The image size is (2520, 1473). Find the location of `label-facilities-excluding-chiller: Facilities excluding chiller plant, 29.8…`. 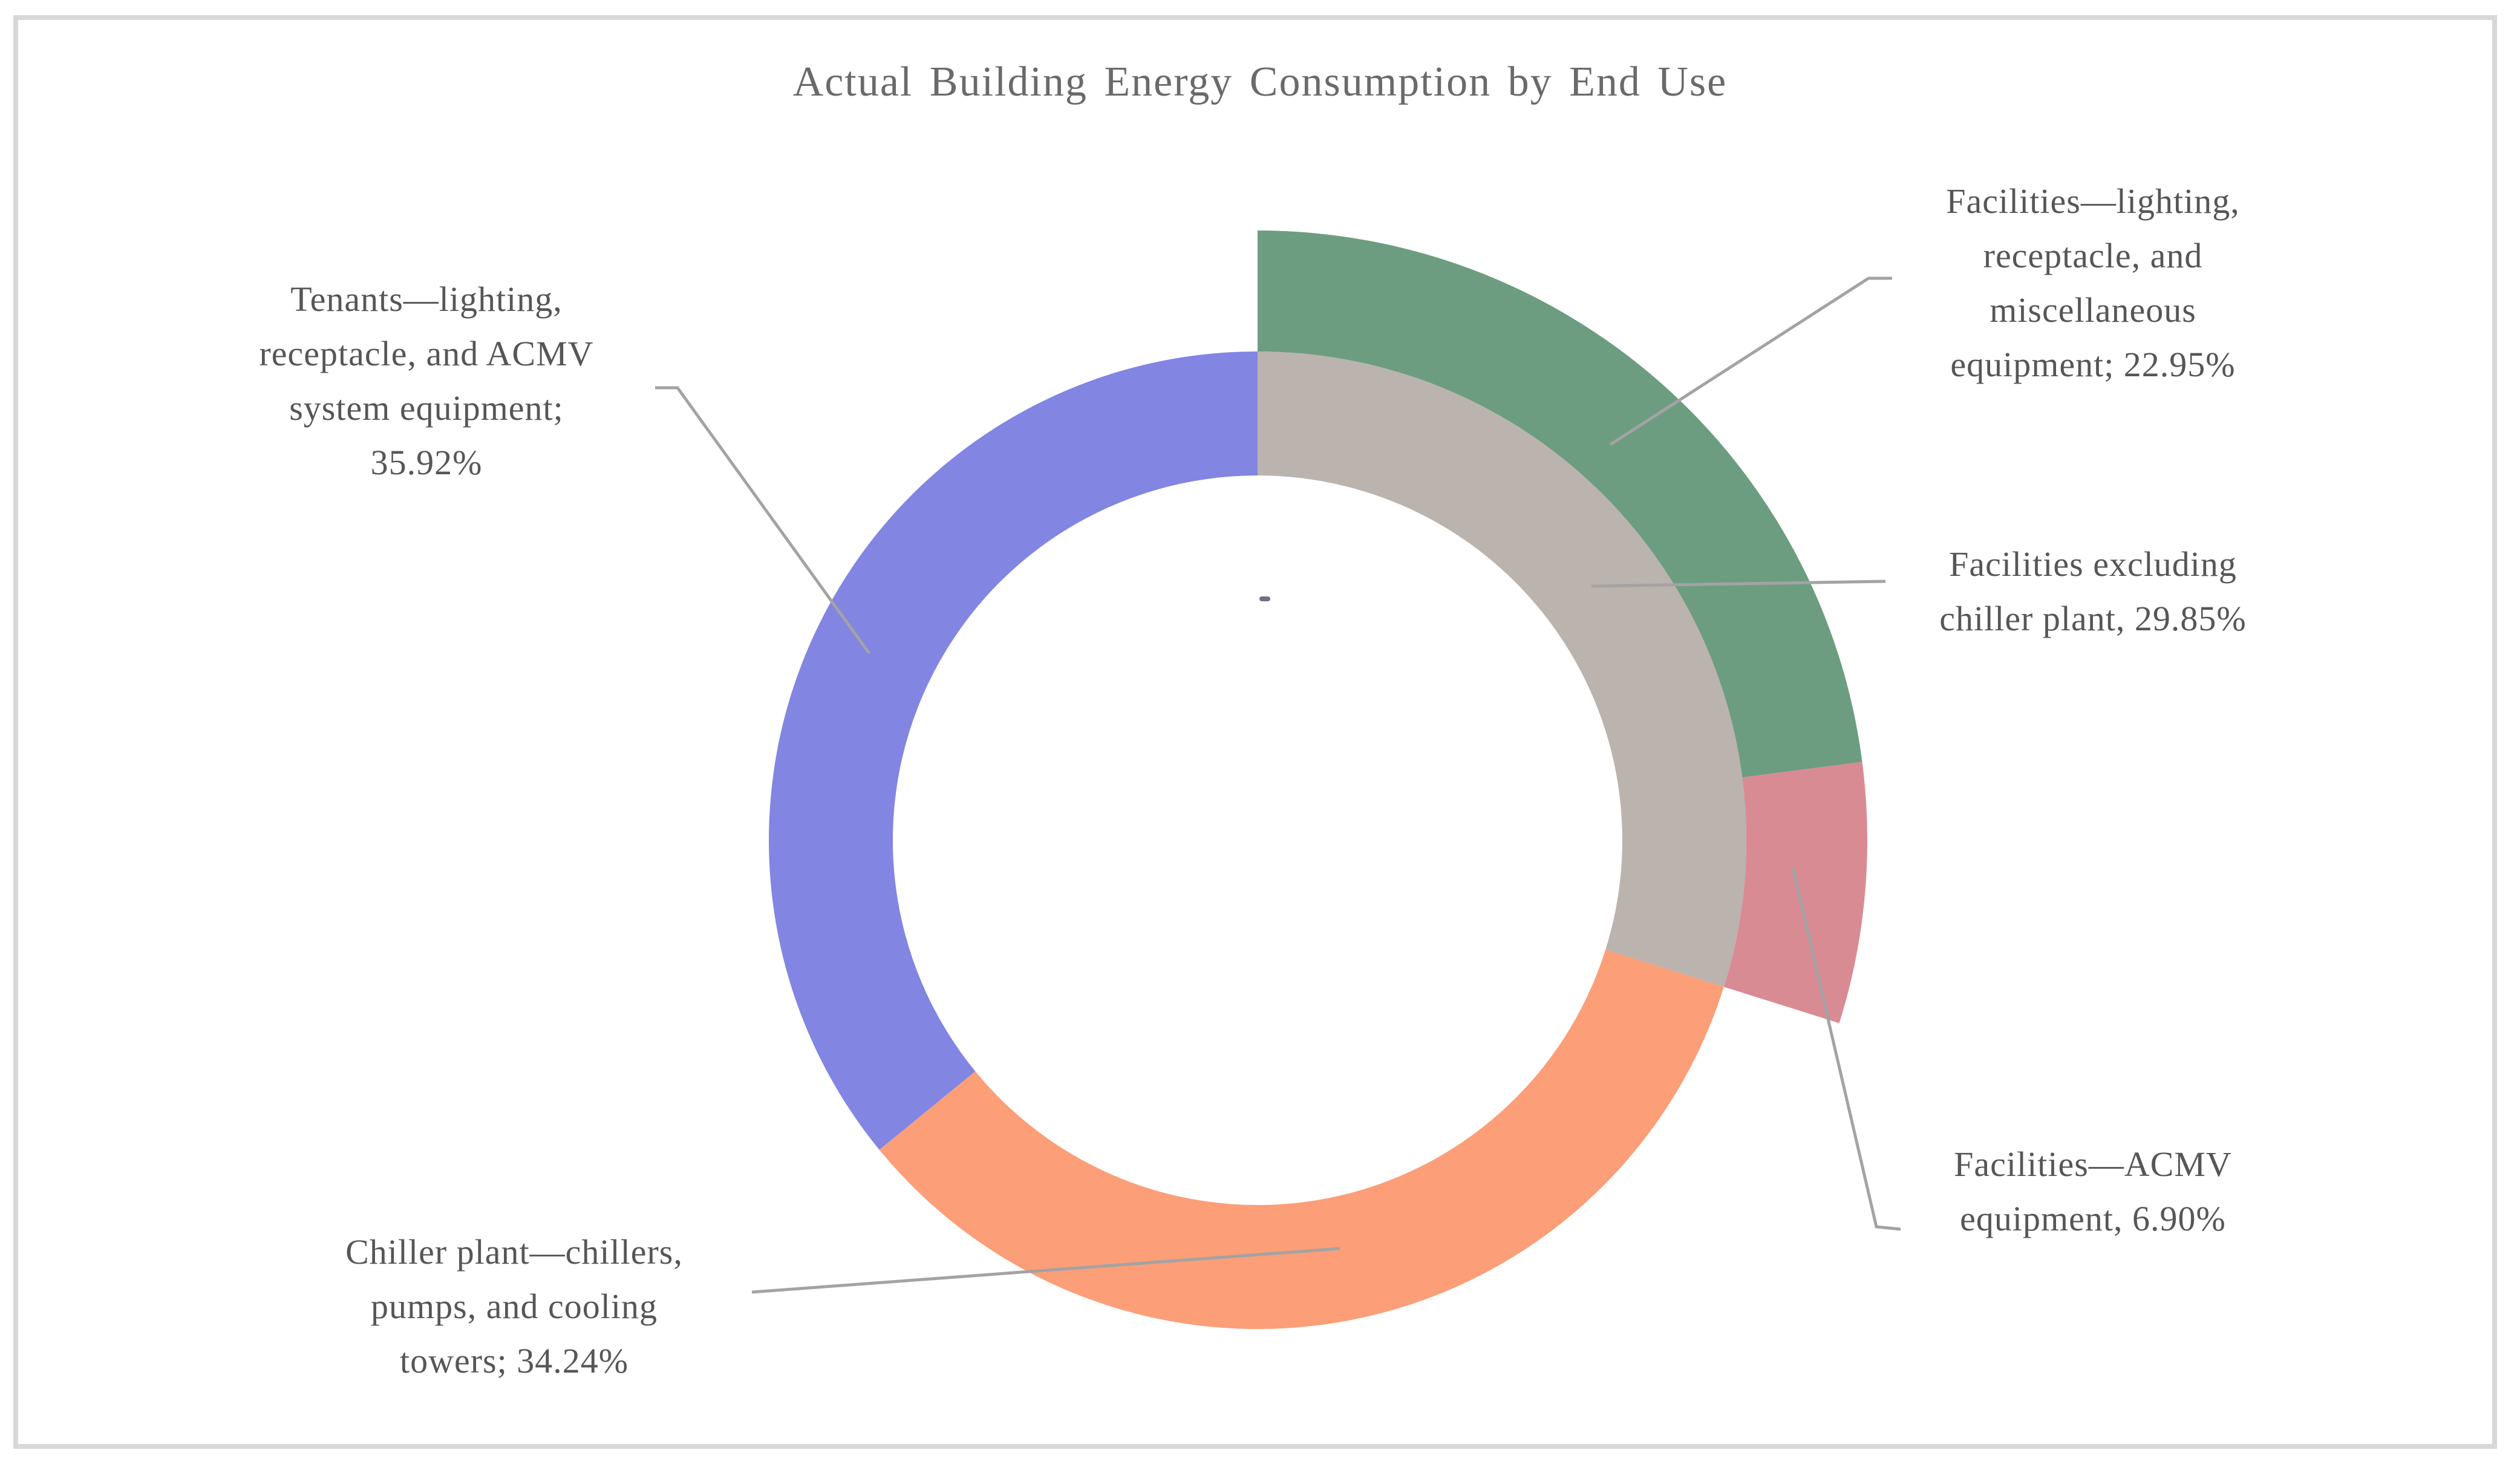

label-facilities-excluding-chiller: Facilities excluding chiller plant, 29.8… is located at coordinates (2093, 591).